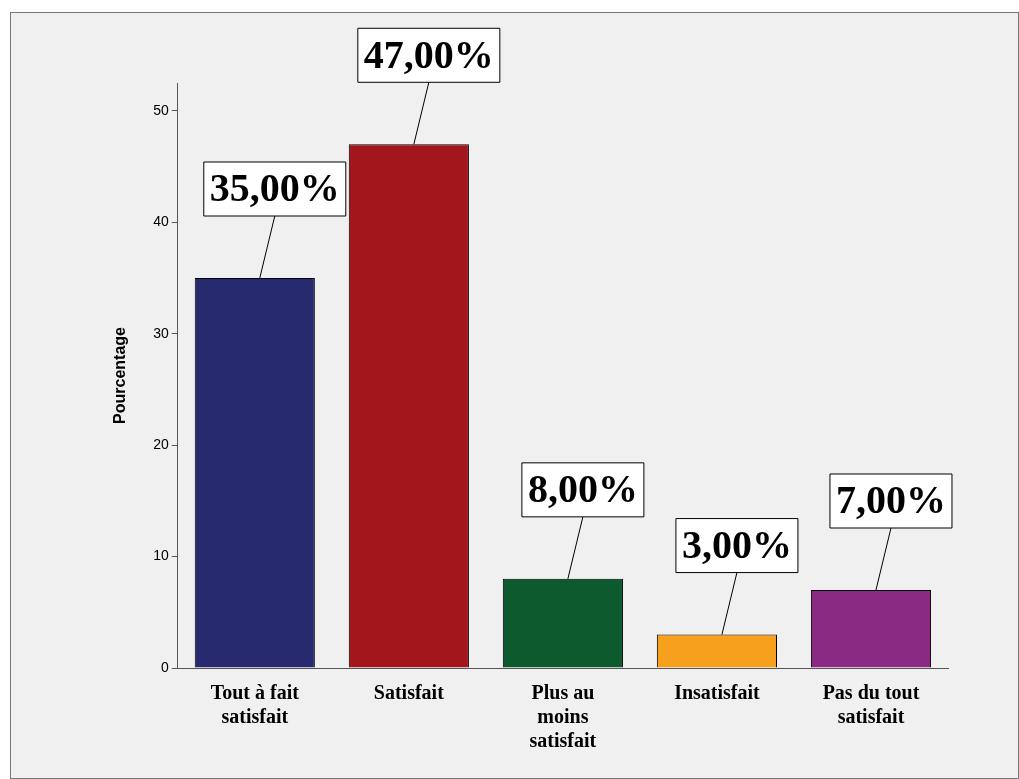 The height and width of the screenshot is (779, 1019). Describe the element at coordinates (582, 489) in the screenshot. I see `data-label: 8,00%` at that location.